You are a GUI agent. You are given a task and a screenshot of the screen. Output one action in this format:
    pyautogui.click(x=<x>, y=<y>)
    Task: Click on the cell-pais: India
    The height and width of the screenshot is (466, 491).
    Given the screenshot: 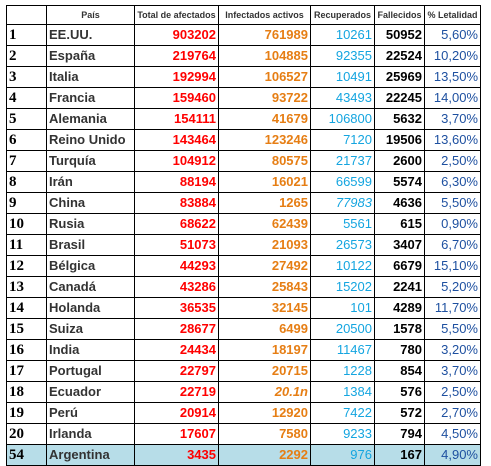 What is the action you would take?
    pyautogui.click(x=90, y=350)
    